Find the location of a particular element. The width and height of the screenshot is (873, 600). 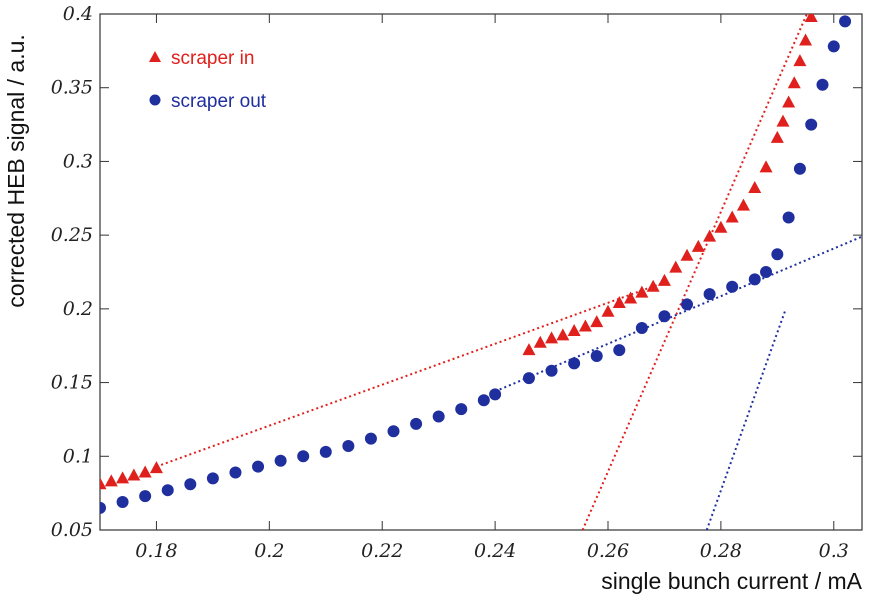

x-tick-label: 0.3 is located at coordinates (834, 551).